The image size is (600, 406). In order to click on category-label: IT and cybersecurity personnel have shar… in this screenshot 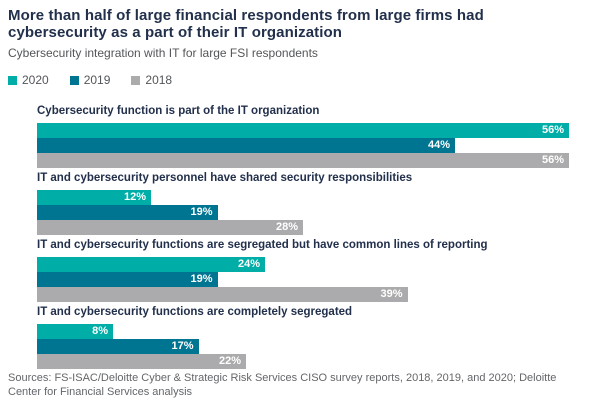, I will do `click(225, 178)`.